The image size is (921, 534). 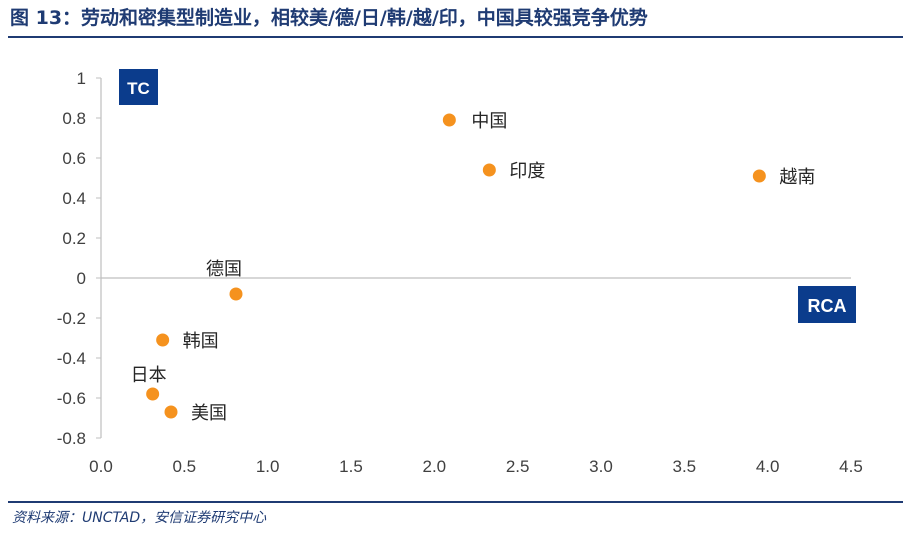 I want to click on data-point-label: 日本, so click(x=149, y=375).